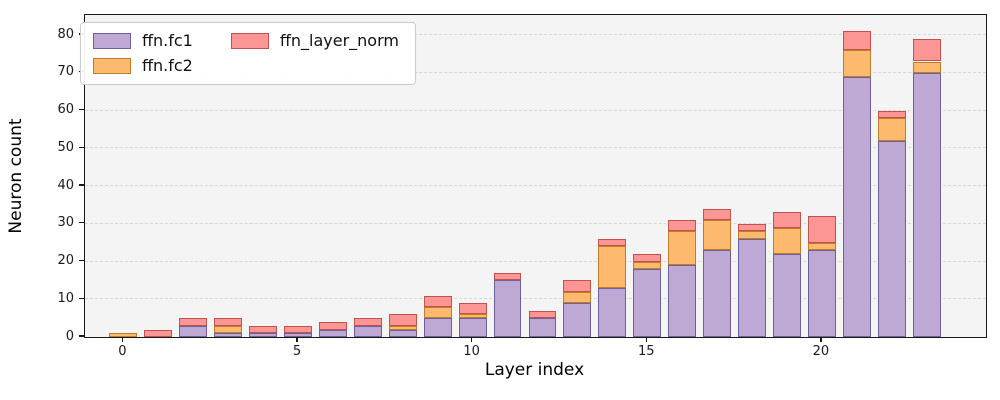 This screenshot has width=1000, height=400. Describe the element at coordinates (507, 276) in the screenshot. I see `bar-layer11-ffn_layer_norm` at that location.